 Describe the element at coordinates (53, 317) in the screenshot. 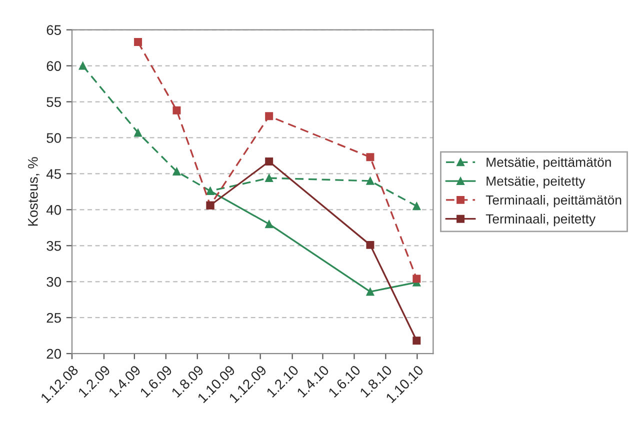

I see `y-tick-label: 25` at that location.